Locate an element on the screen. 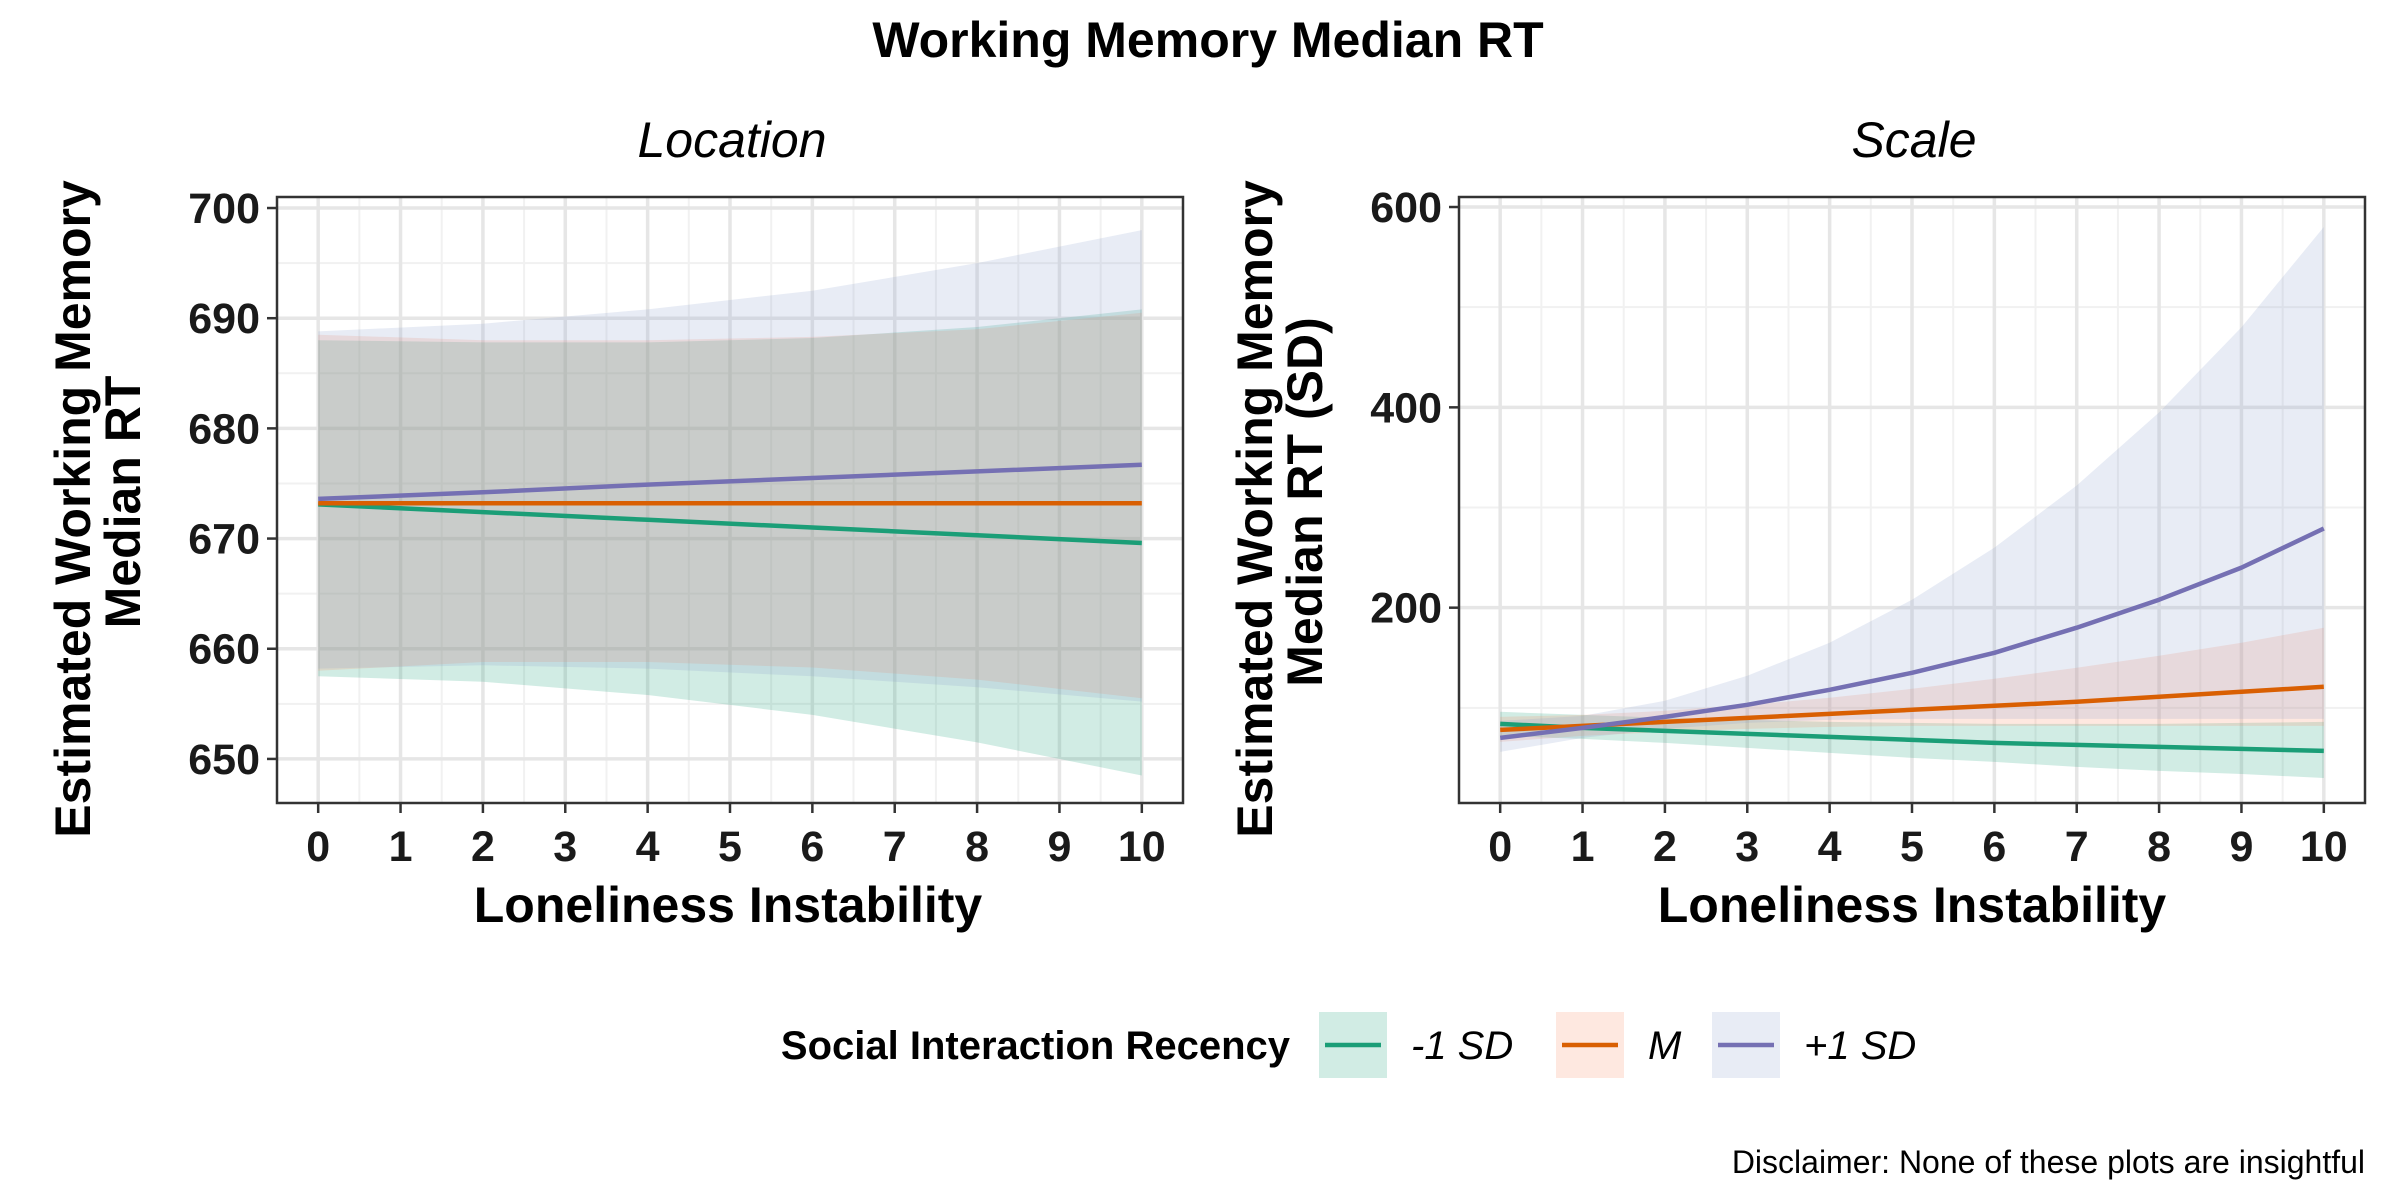 Image resolution: width=2400 pixels, height=1200 pixels. y-axis-title-line-2: Median RT is located at coordinates (123, 502).